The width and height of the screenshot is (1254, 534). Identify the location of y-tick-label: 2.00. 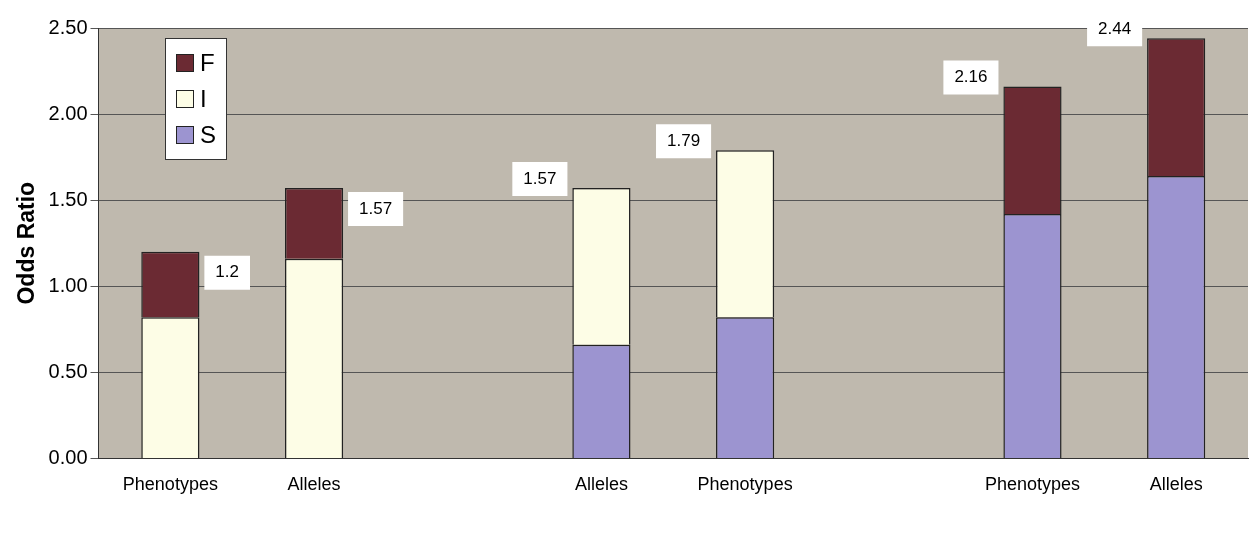
(68, 112).